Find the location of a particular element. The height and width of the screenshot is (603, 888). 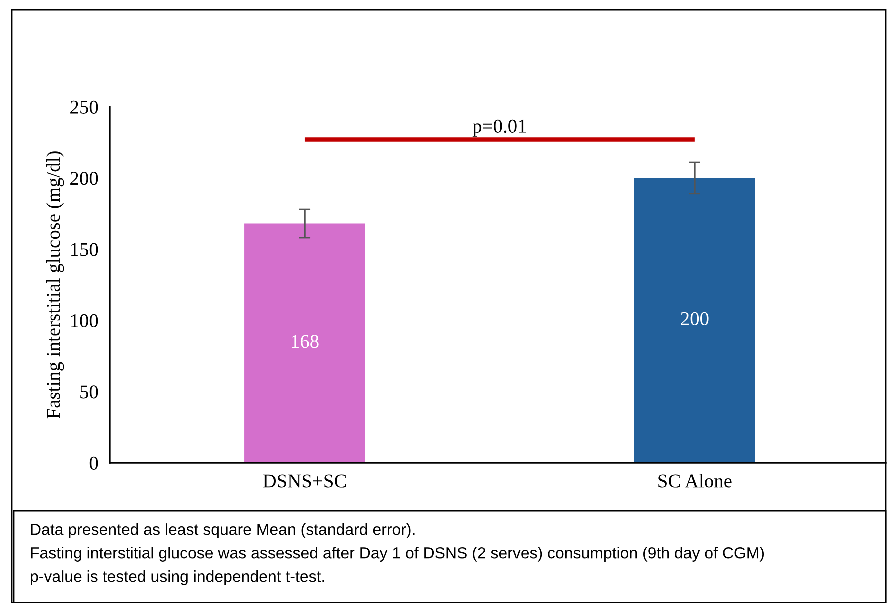

text: p-value is tested using independent t-test. is located at coordinates (177, 578).